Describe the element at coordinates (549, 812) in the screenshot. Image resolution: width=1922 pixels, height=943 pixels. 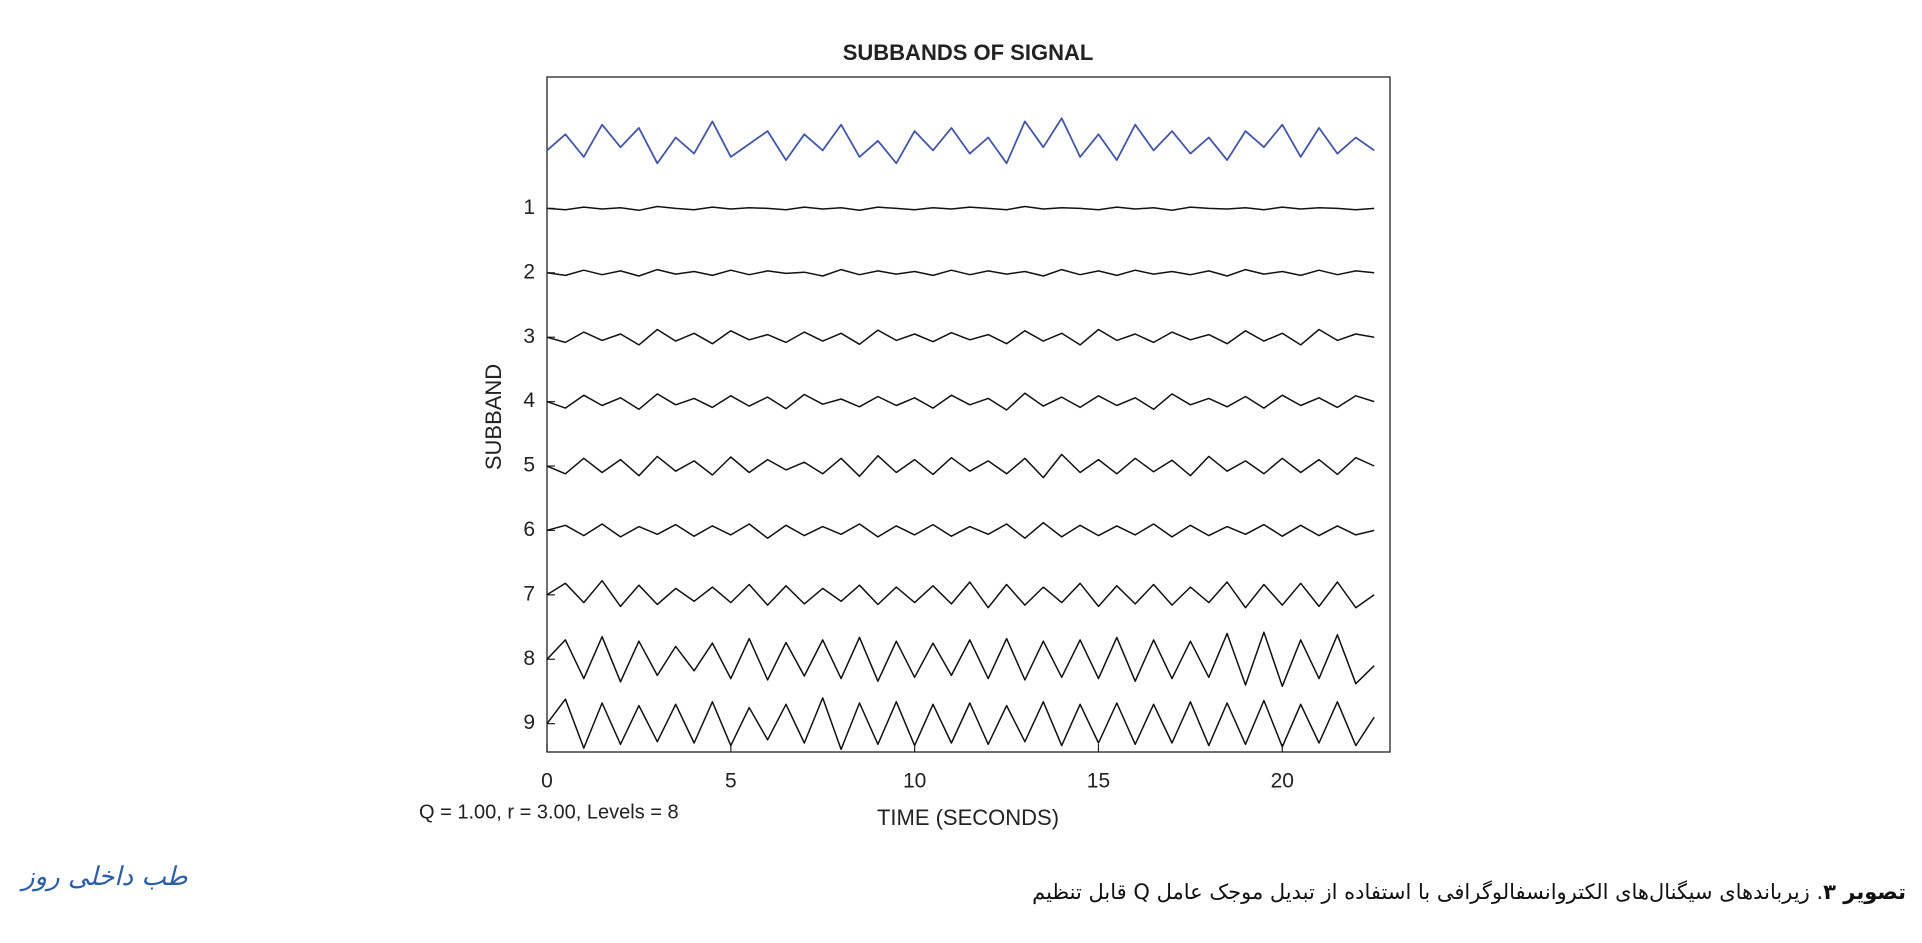
I see `annotation: Q = 1.00, r = 3.00, Levels = 8` at that location.